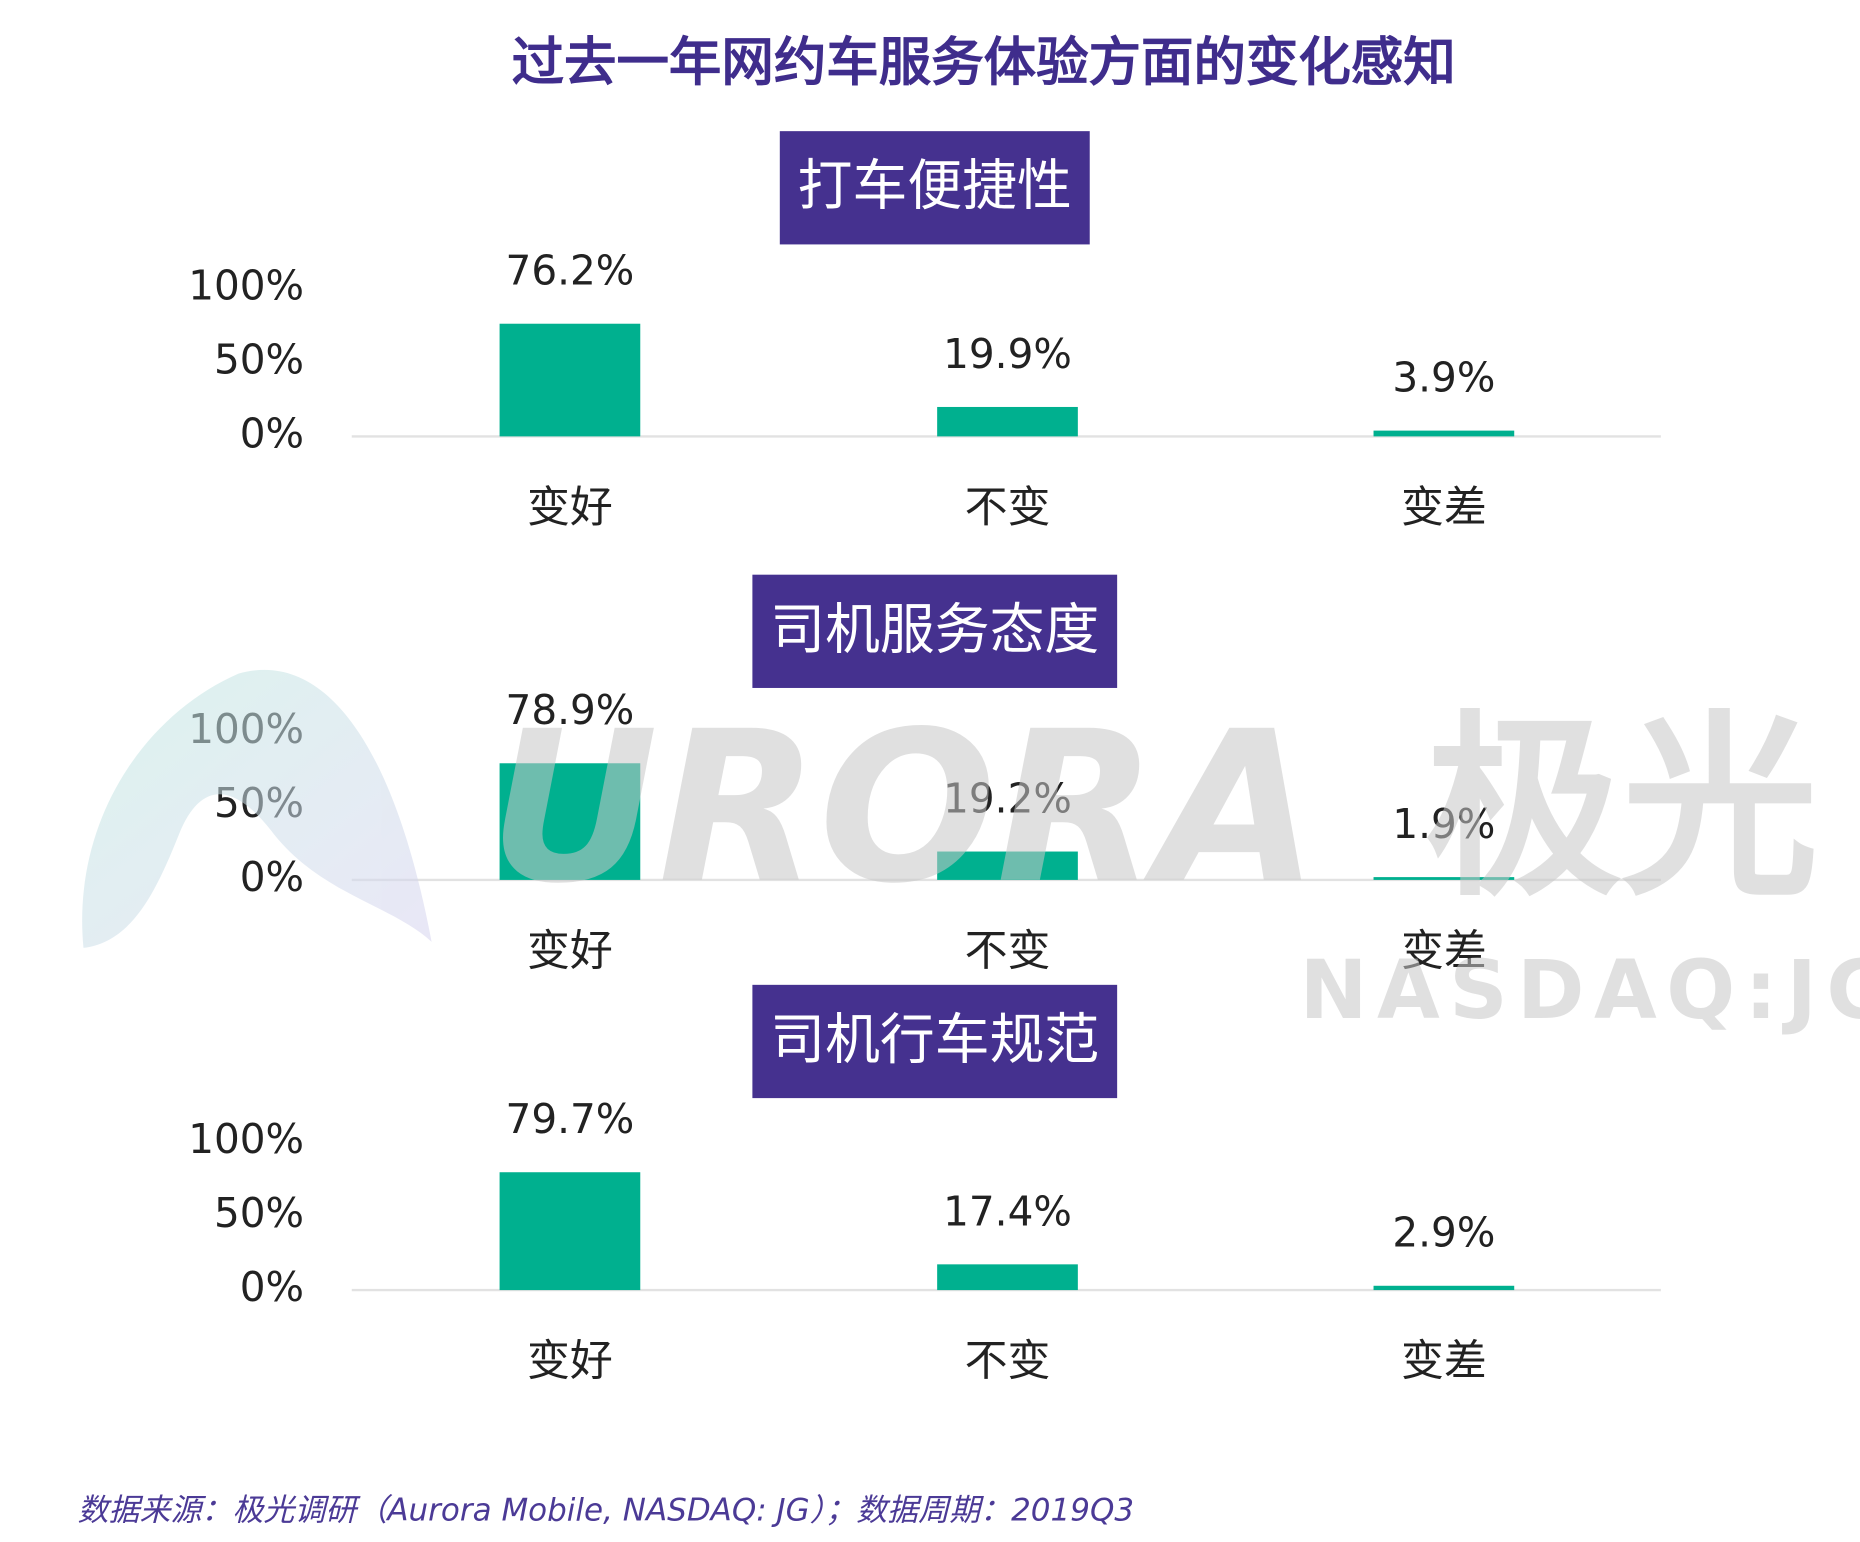 This screenshot has height=1542, width=1860. Describe the element at coordinates (570, 271) in the screenshot. I see `value-label: 76.2%` at that location.